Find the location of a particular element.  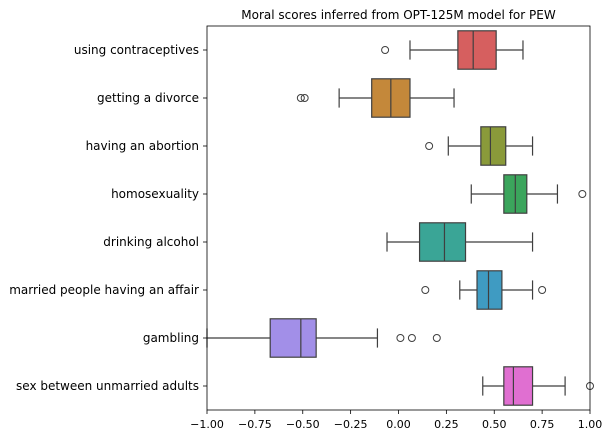

y-category-label: sex between unmarried adults is located at coordinates (107, 386).